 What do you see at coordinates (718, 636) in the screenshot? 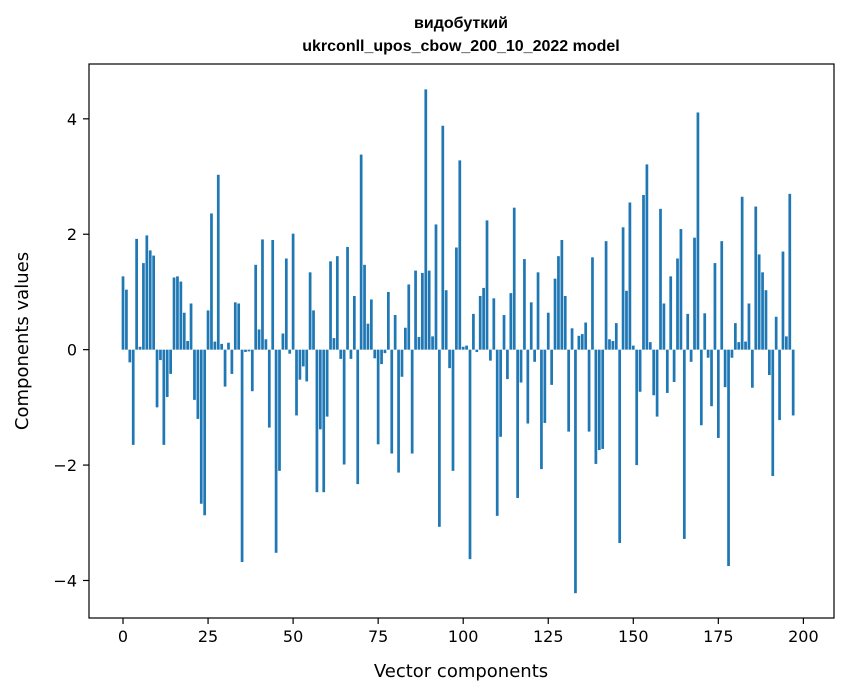
I see `x-tick-label: 175` at bounding box center [718, 636].